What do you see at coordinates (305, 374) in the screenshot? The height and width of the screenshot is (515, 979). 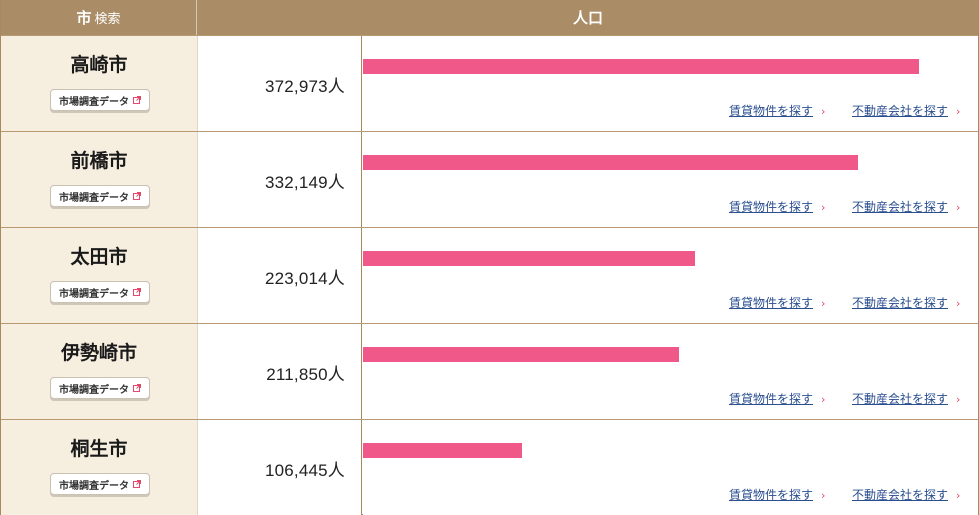 I see `population-value: 211,850人` at bounding box center [305, 374].